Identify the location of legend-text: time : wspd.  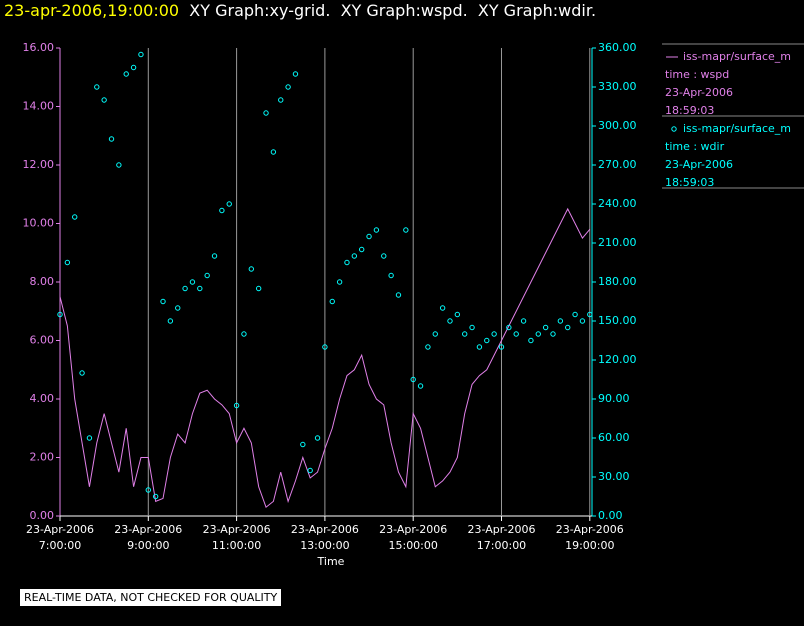
(697, 74).